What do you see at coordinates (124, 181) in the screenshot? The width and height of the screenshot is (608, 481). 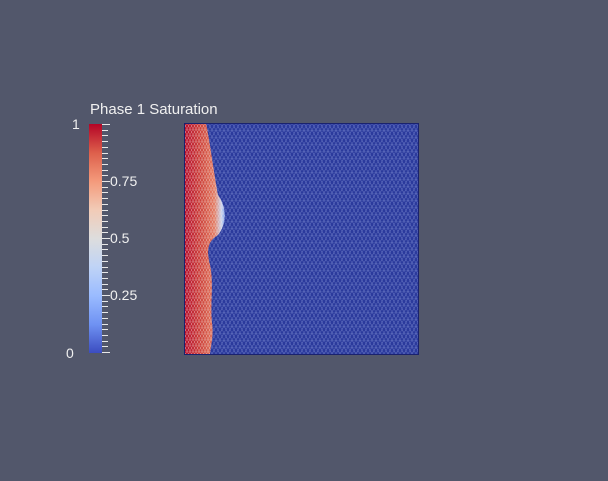 I see `scalar-bar-label: 0.75` at bounding box center [124, 181].